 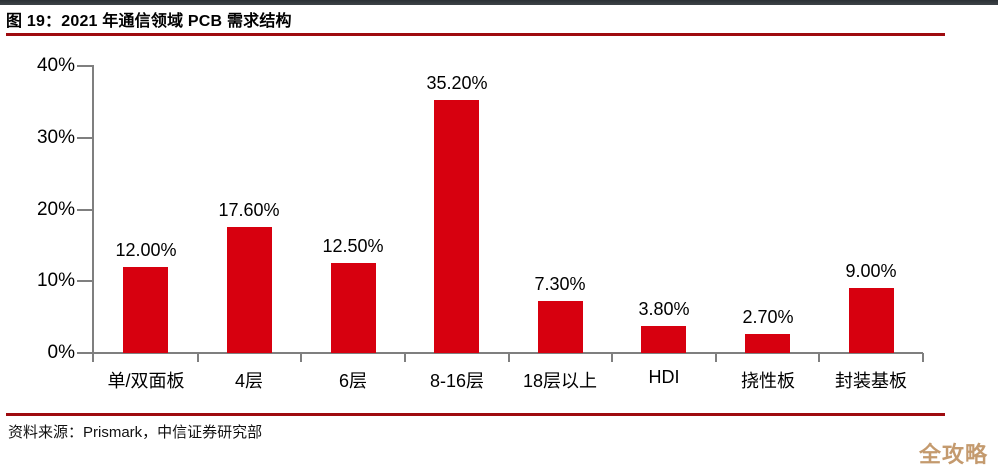 I want to click on figure-title: 图 19：2021 年通信领域 PCB 需求结构, so click(x=149, y=21).